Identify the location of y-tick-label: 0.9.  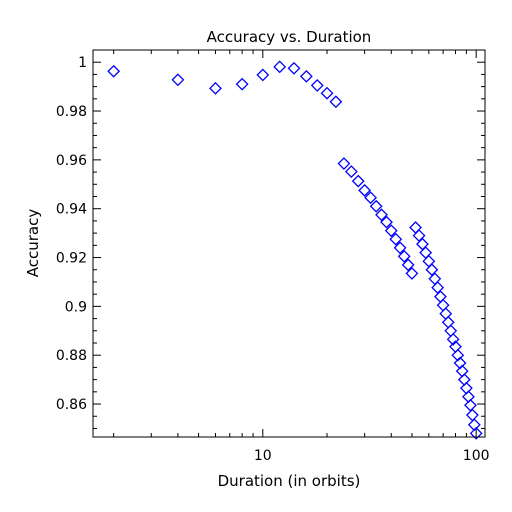
(76, 307).